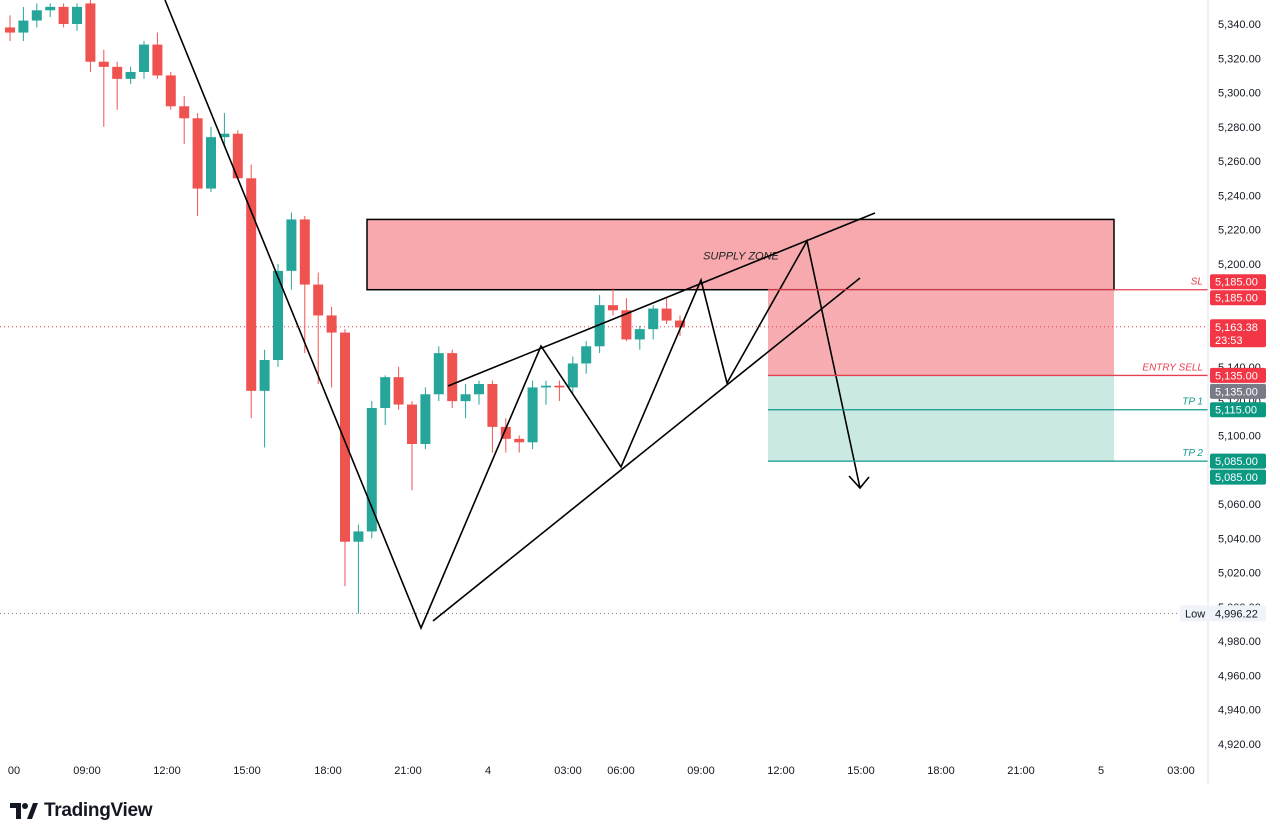 This screenshot has height=839, width=1280. I want to click on y-tick-label: 5,100.00, so click(1239, 436).